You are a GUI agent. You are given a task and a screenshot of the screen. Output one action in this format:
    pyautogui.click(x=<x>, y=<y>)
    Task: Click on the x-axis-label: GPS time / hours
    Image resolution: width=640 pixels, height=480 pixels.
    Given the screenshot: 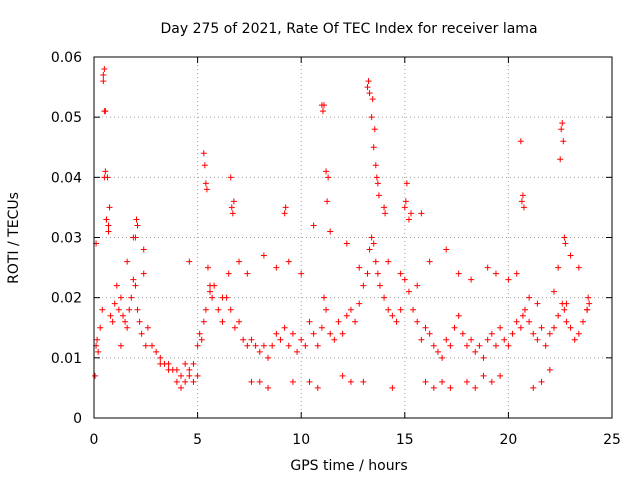 What is the action you would take?
    pyautogui.click(x=348, y=466)
    